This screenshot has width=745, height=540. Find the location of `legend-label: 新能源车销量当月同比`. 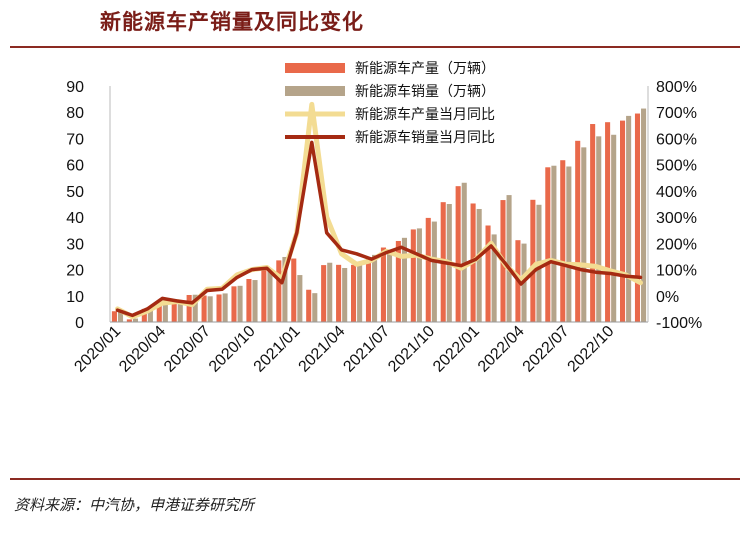

legend-label: 新能源车销量当月同比 is located at coordinates (425, 137).